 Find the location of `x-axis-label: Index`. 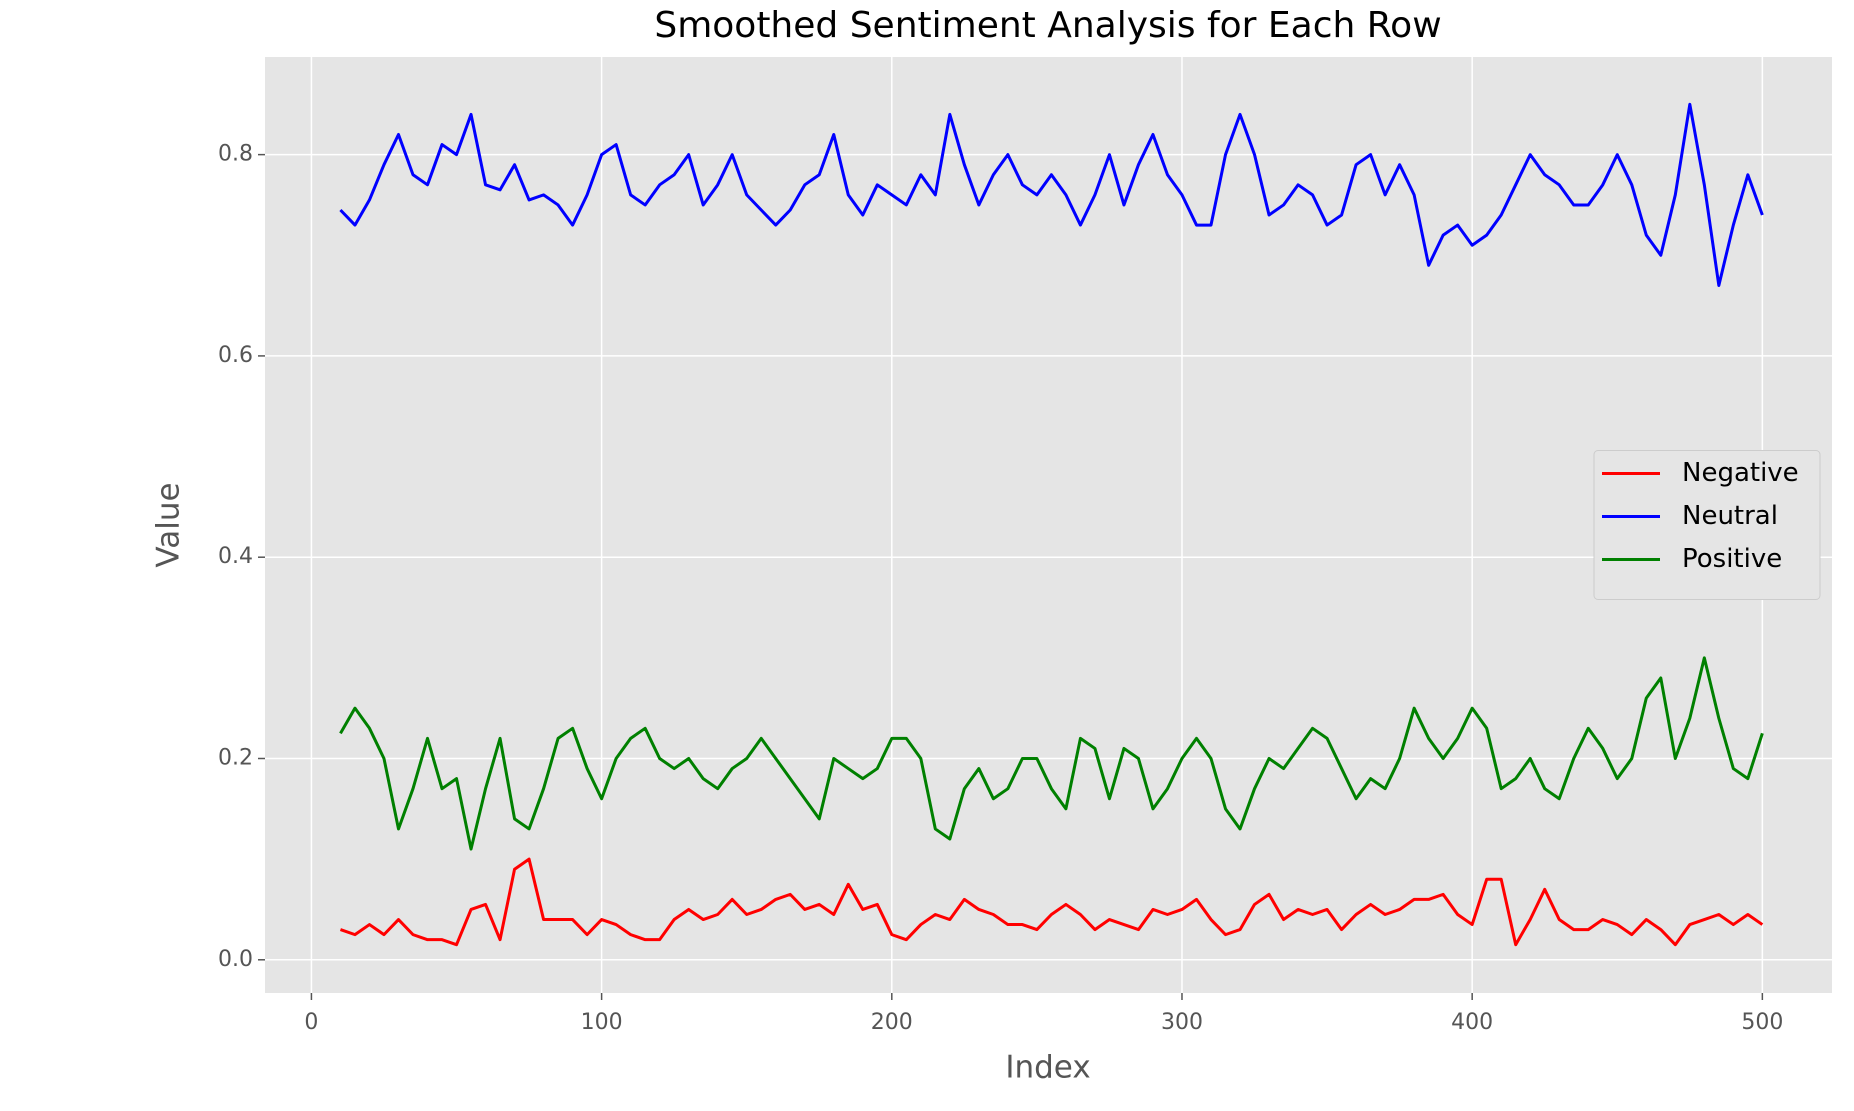

x-axis-label: Index is located at coordinates (1047, 1068).